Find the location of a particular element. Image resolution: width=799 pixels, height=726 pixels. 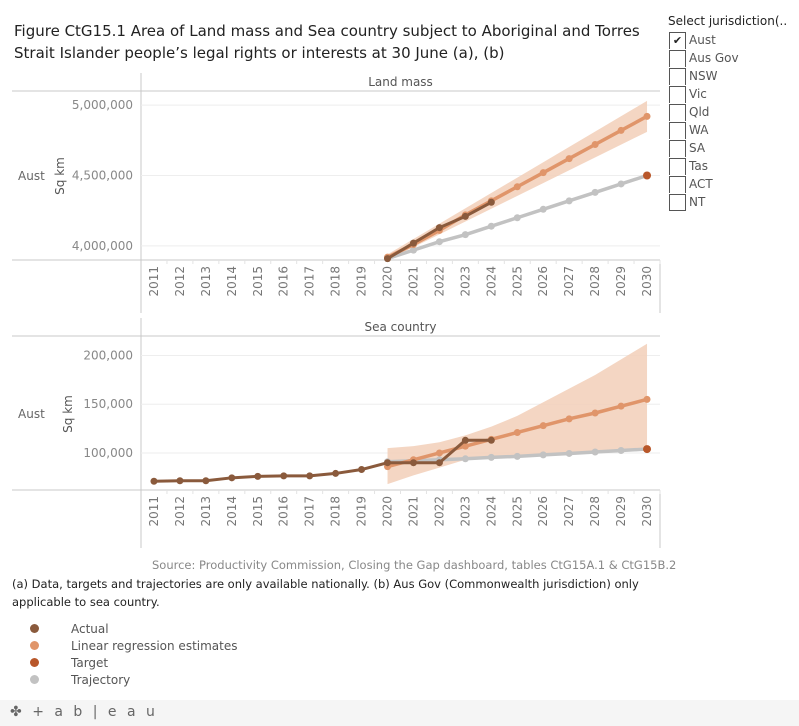

filter-item-act: ACT is located at coordinates (733, 184).